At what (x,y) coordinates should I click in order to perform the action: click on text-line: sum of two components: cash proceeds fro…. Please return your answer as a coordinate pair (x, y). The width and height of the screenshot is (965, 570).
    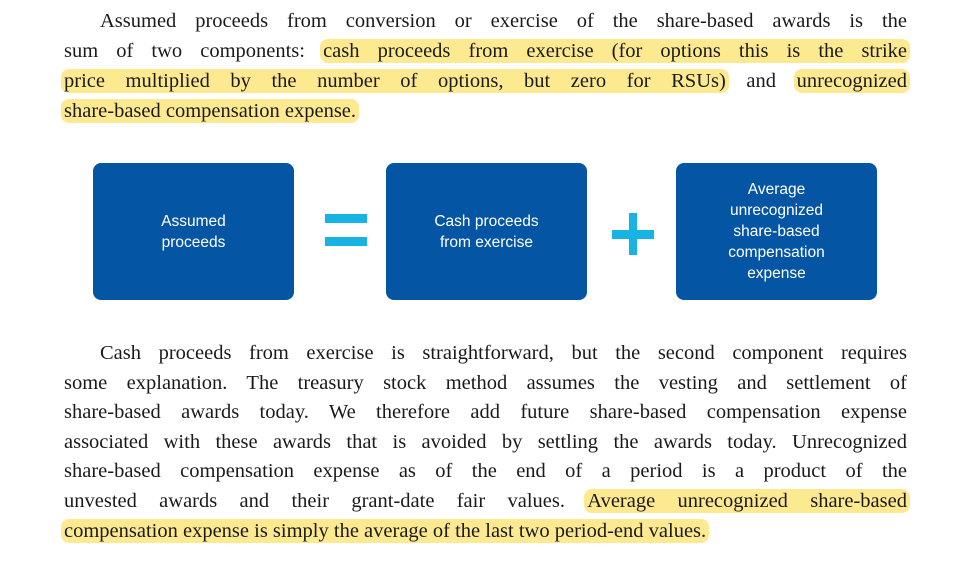
    Looking at the image, I should click on (487, 51).